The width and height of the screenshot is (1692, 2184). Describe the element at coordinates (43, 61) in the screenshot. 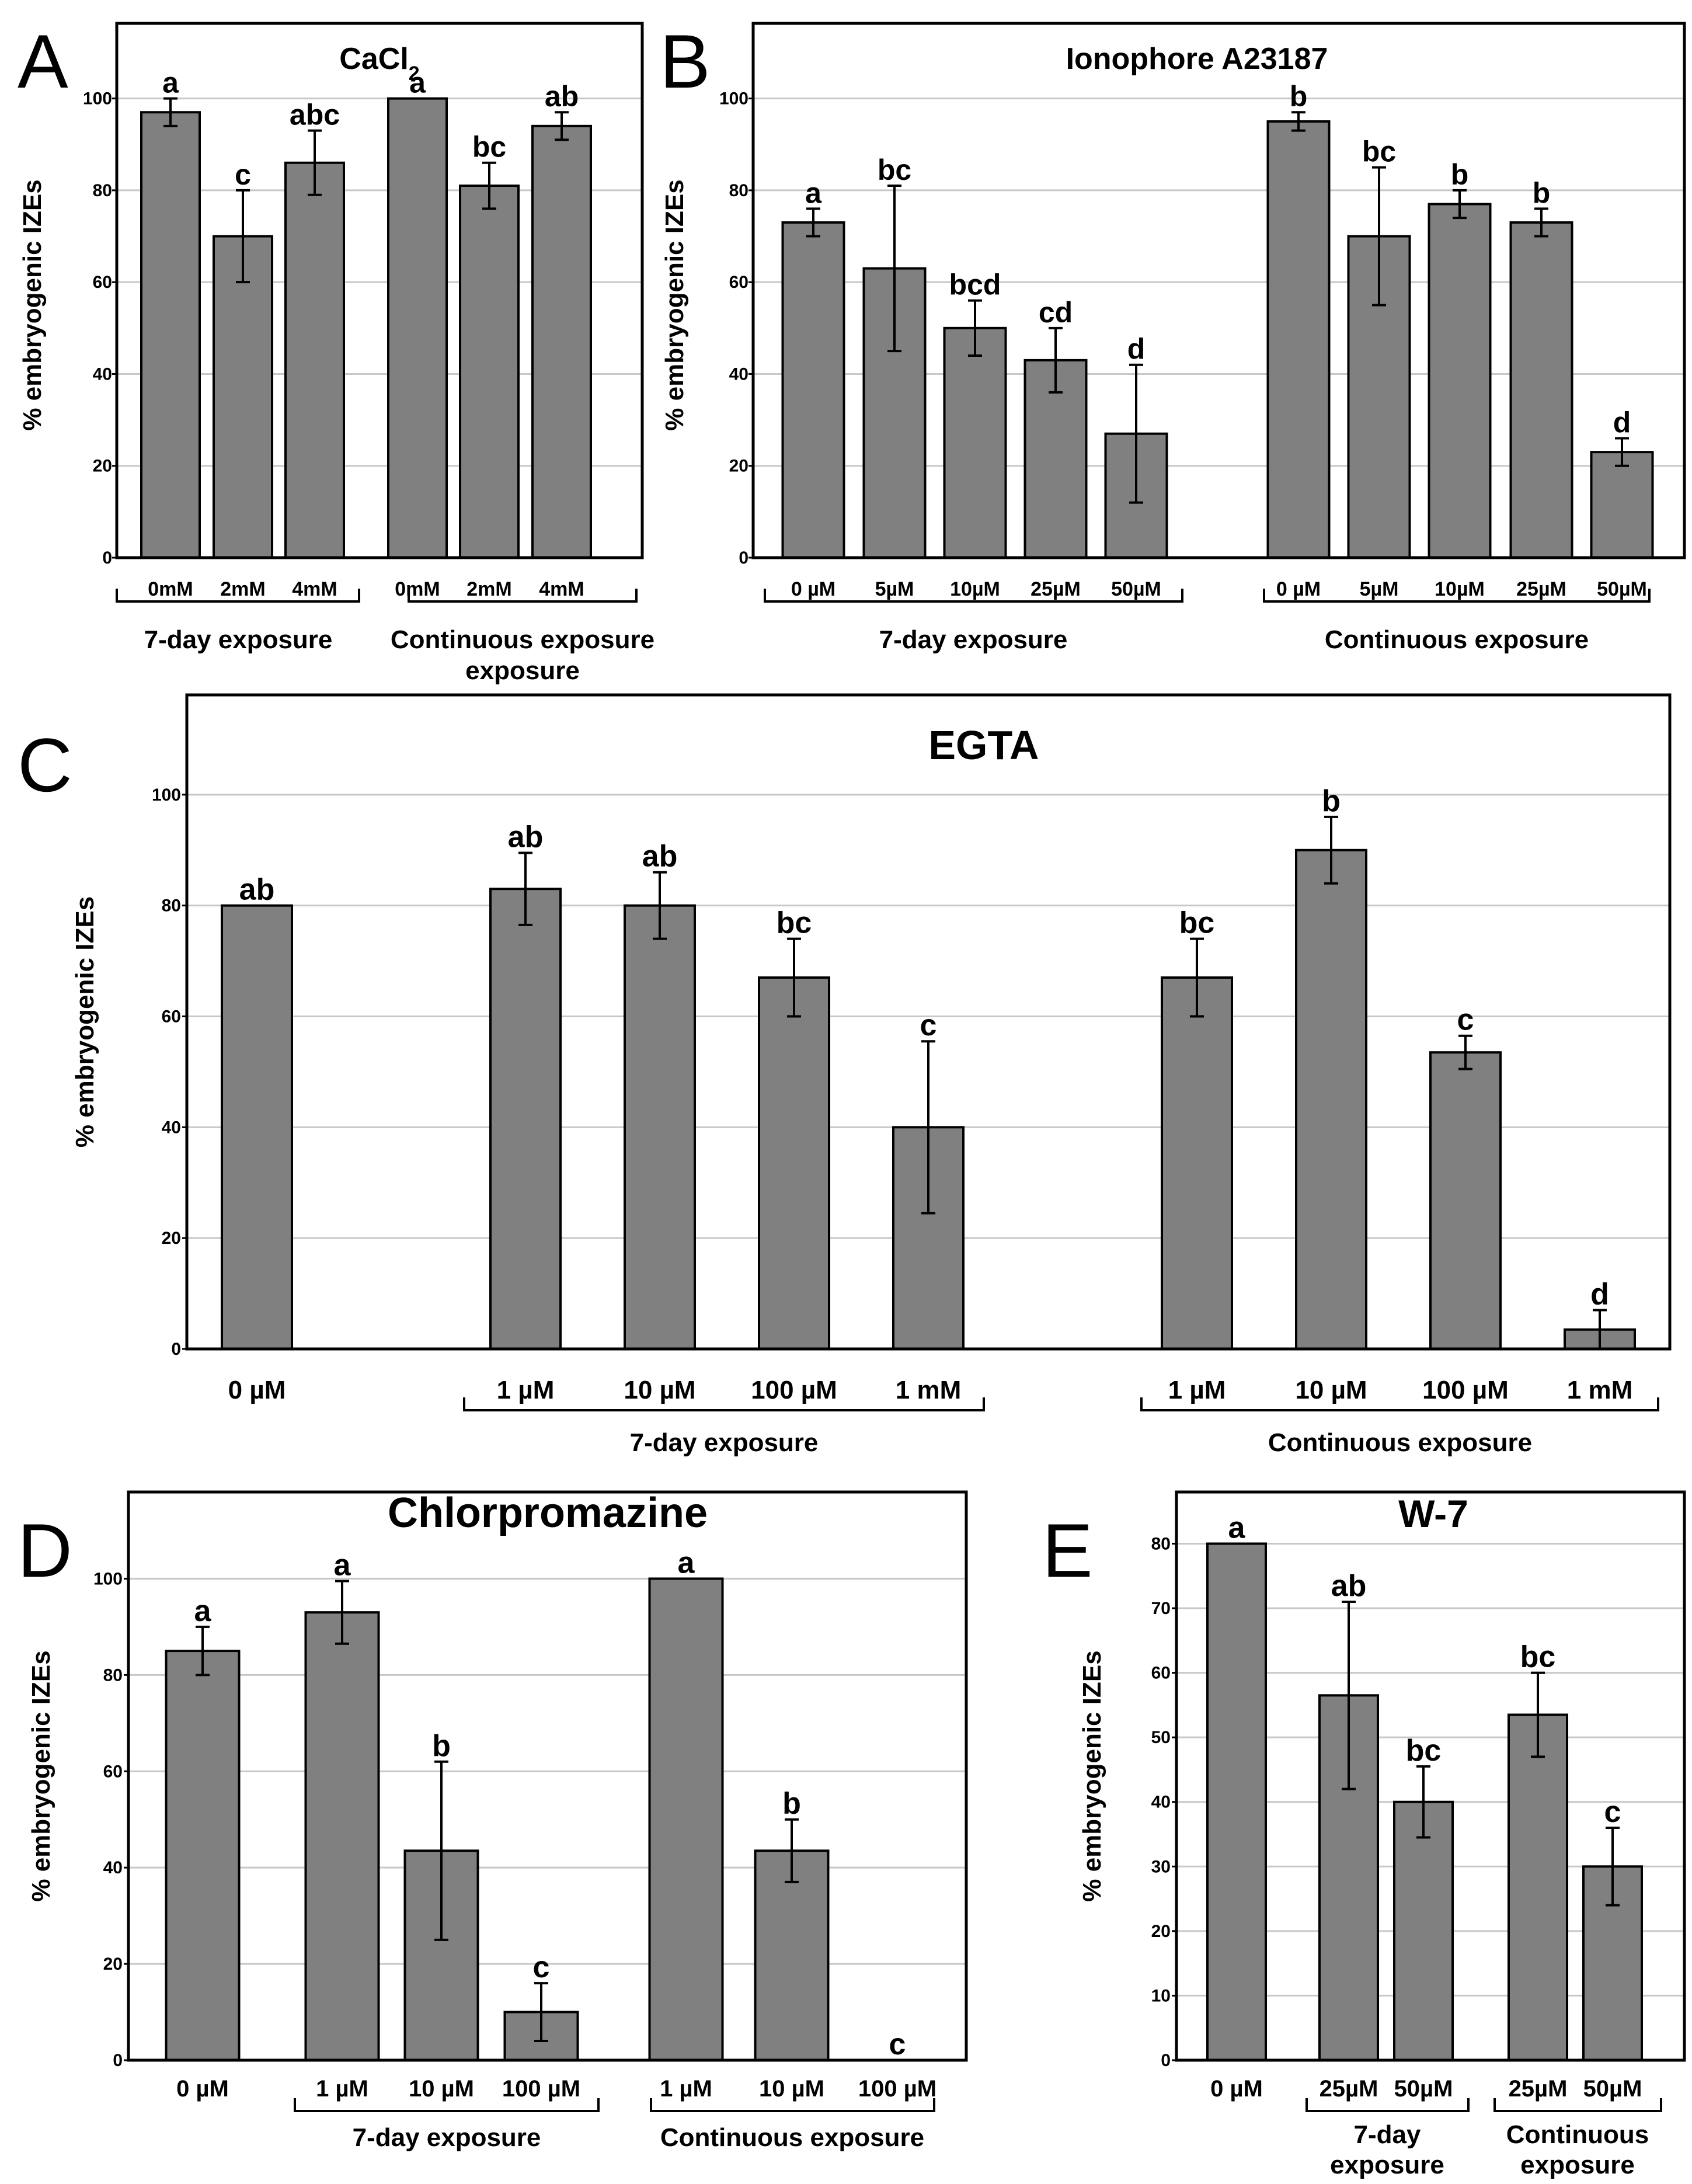

I see `panel-letter: A` at that location.